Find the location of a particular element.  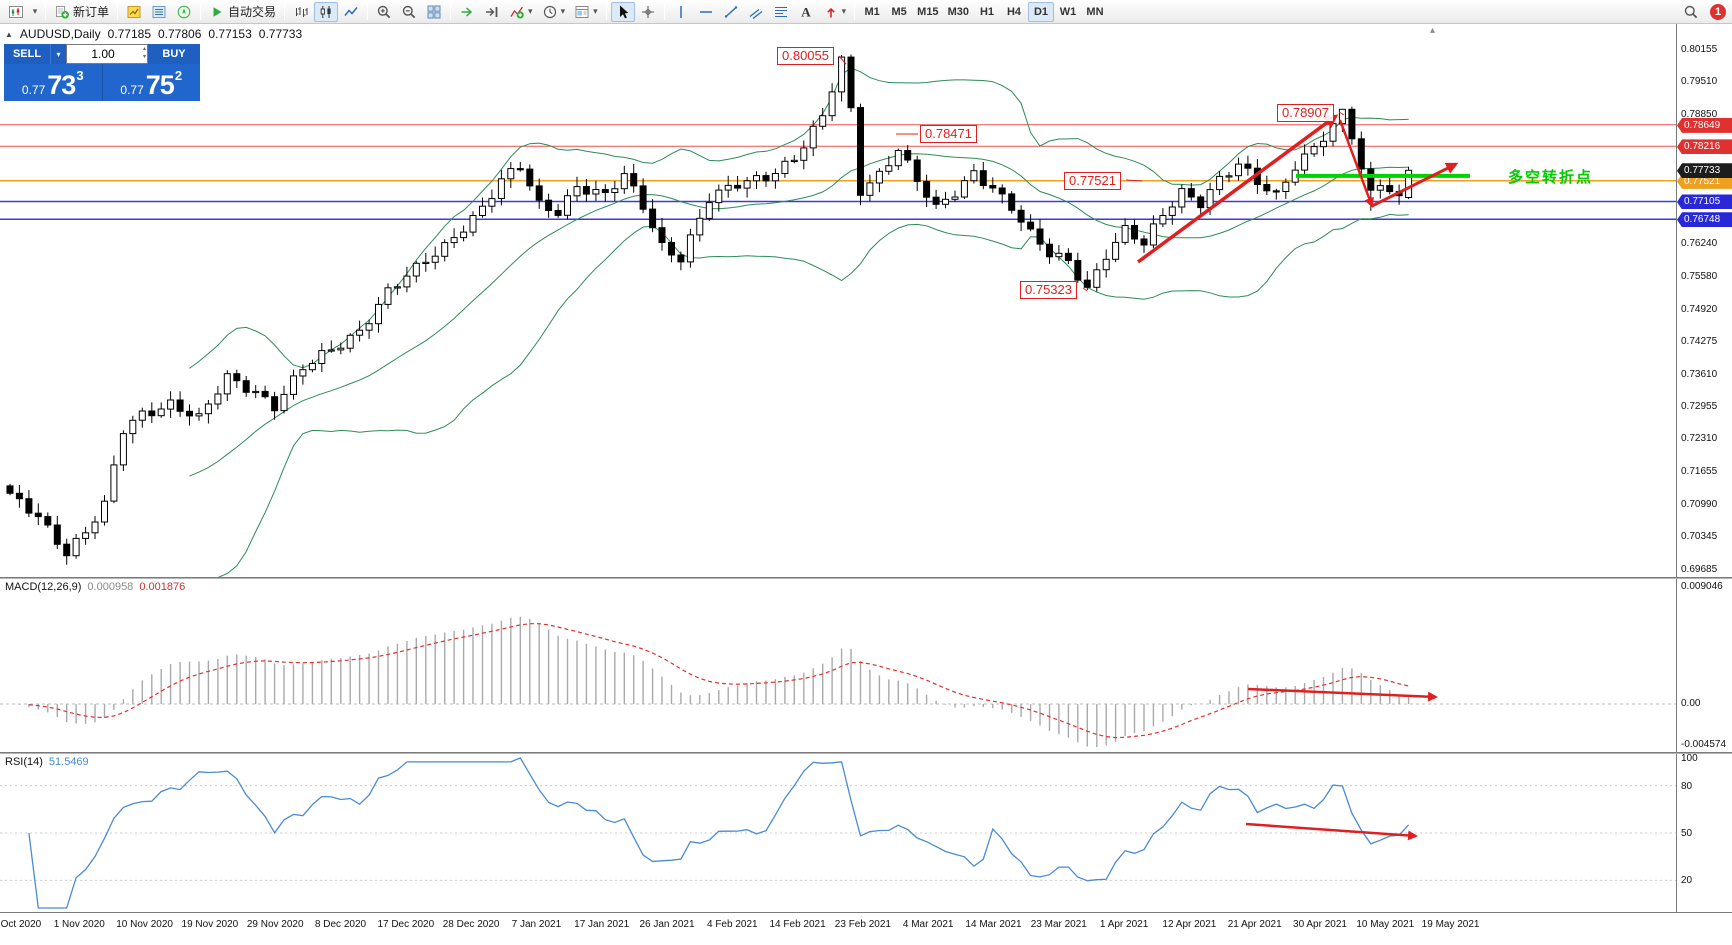

turning-point-annotation: 多空转折点 is located at coordinates (1551, 177).